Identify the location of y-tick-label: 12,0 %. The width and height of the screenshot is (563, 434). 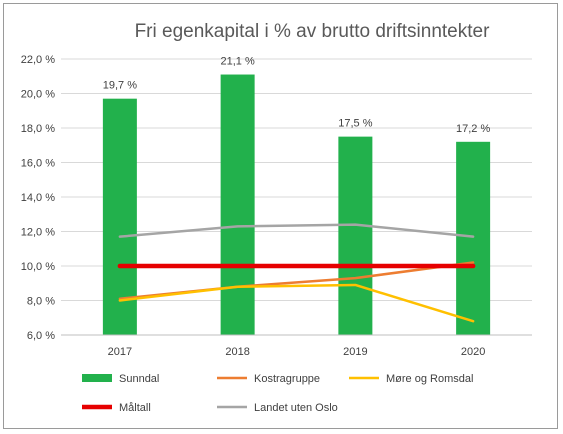
(38, 233).